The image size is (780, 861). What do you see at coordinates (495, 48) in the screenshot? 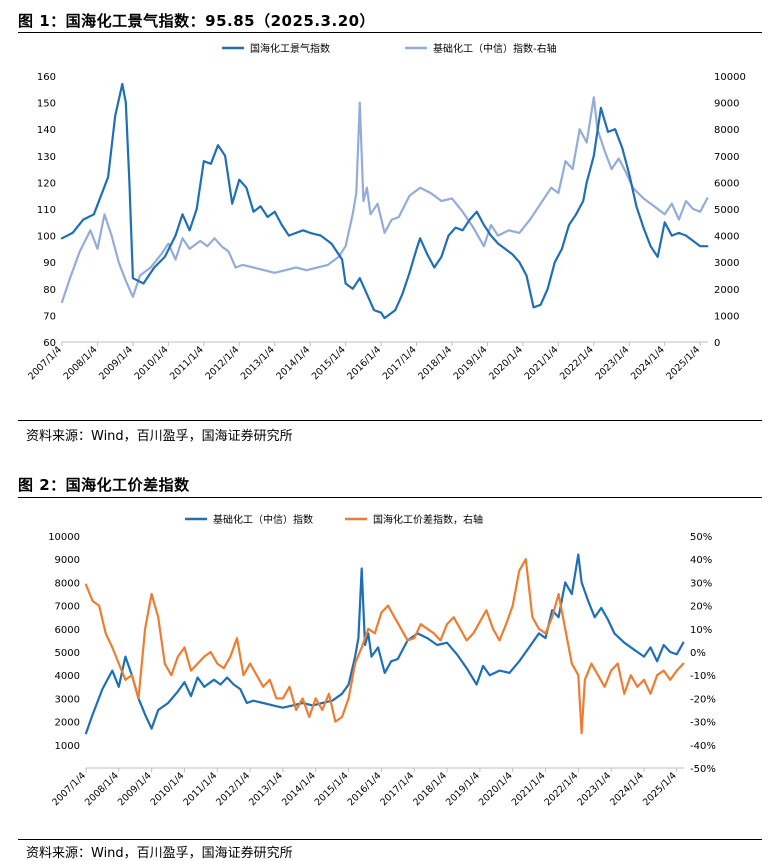
I see `legend-label: 基础化工（中信）指数-右轴` at bounding box center [495, 48].